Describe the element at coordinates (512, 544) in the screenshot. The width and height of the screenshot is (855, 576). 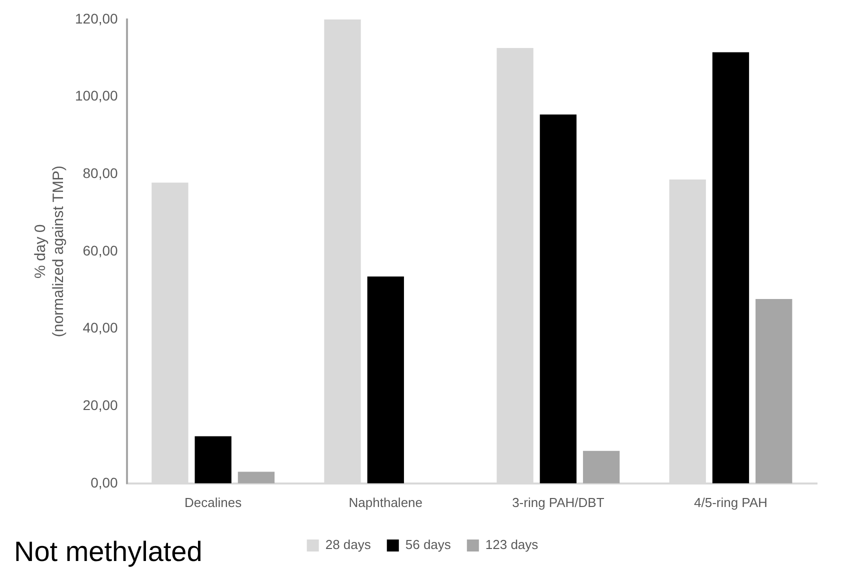
I see `legend-label: 123 days` at that location.